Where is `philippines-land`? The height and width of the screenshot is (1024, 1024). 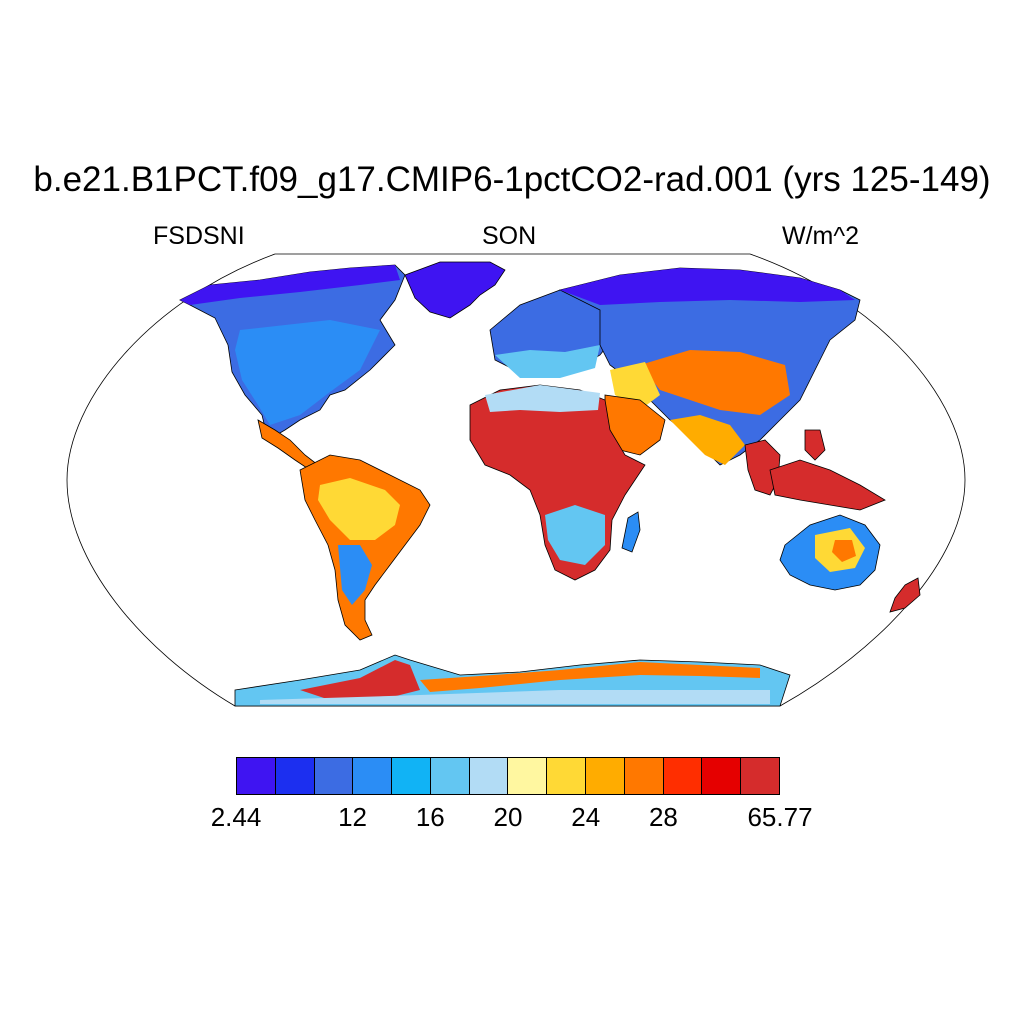 philippines-land is located at coordinates (815, 445).